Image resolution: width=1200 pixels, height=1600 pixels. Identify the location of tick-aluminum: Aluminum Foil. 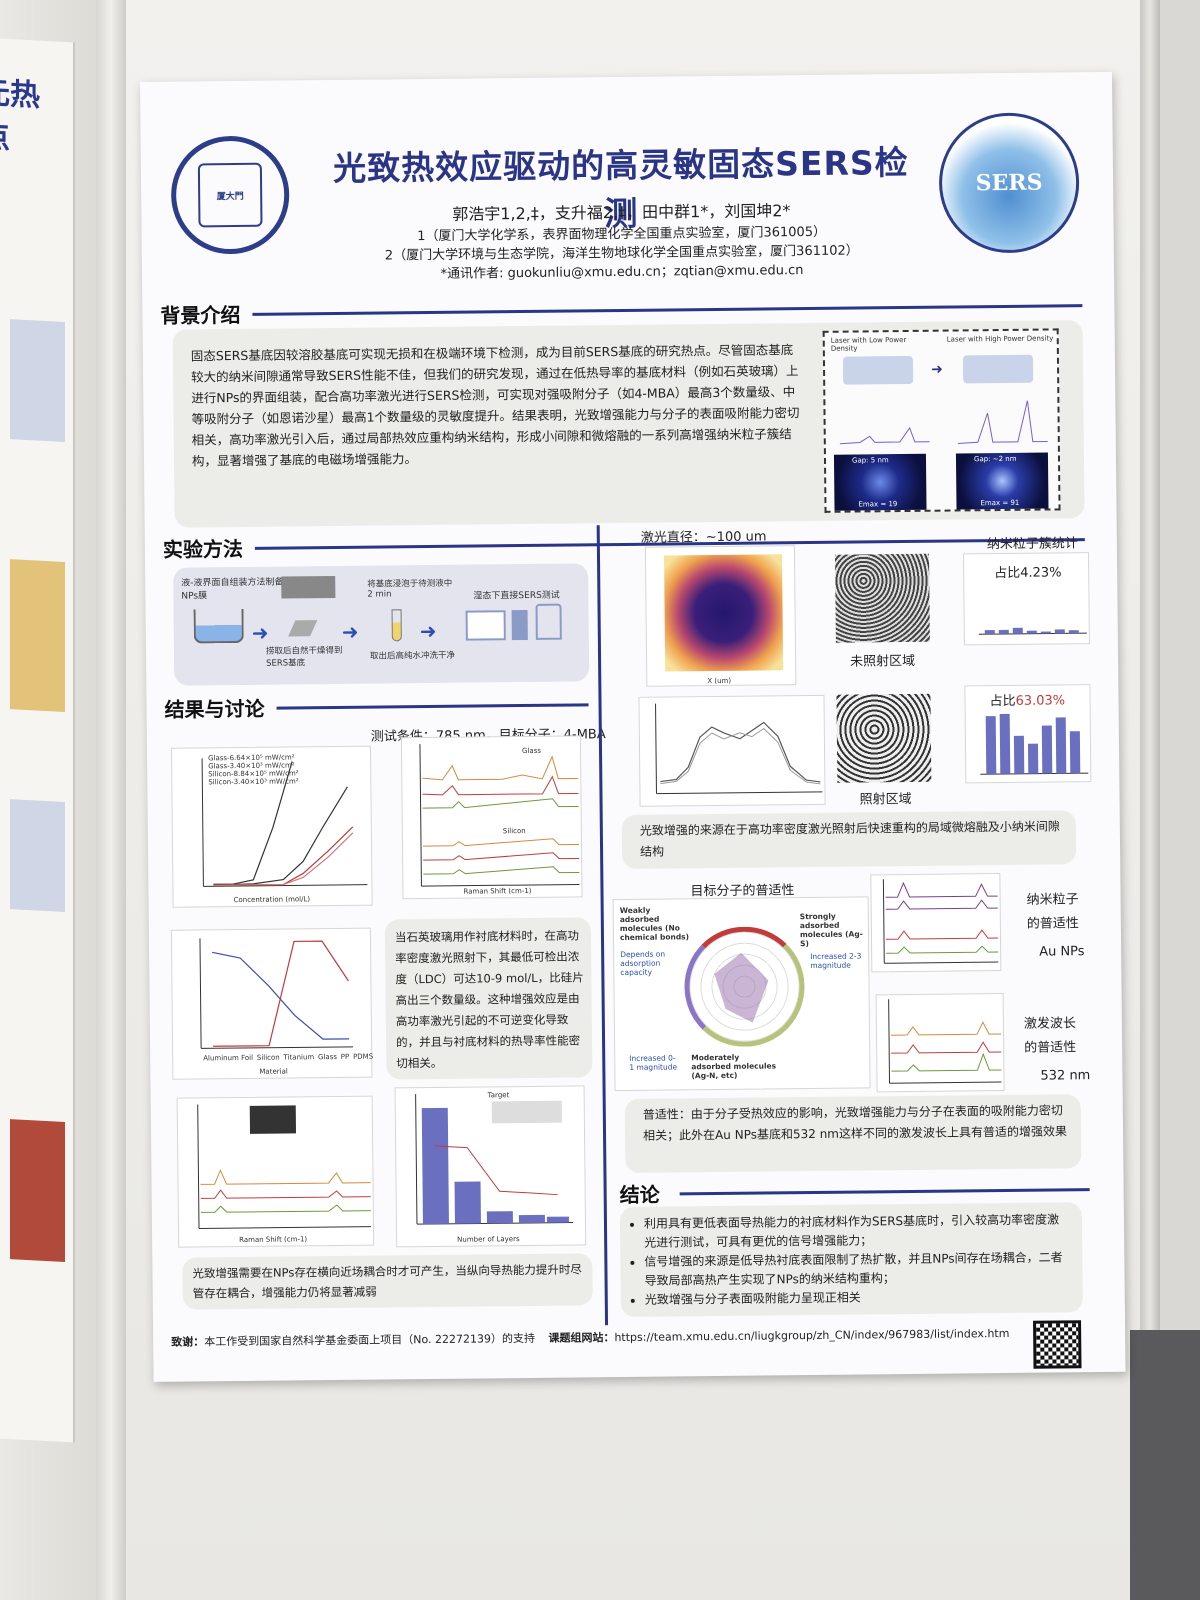
(228, 1058).